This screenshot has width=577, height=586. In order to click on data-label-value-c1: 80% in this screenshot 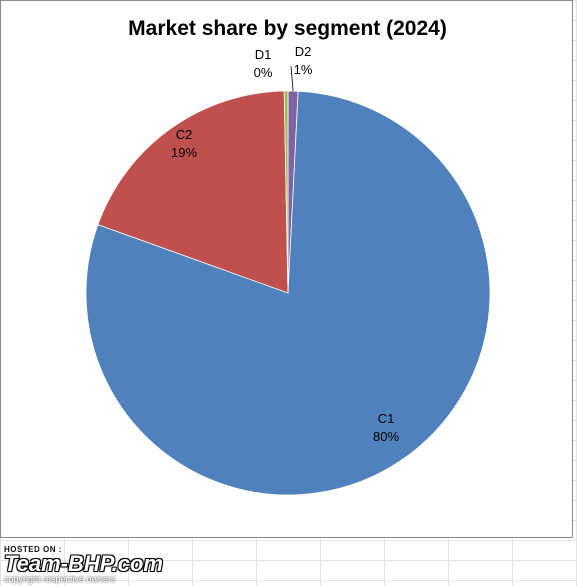, I will do `click(386, 436)`.